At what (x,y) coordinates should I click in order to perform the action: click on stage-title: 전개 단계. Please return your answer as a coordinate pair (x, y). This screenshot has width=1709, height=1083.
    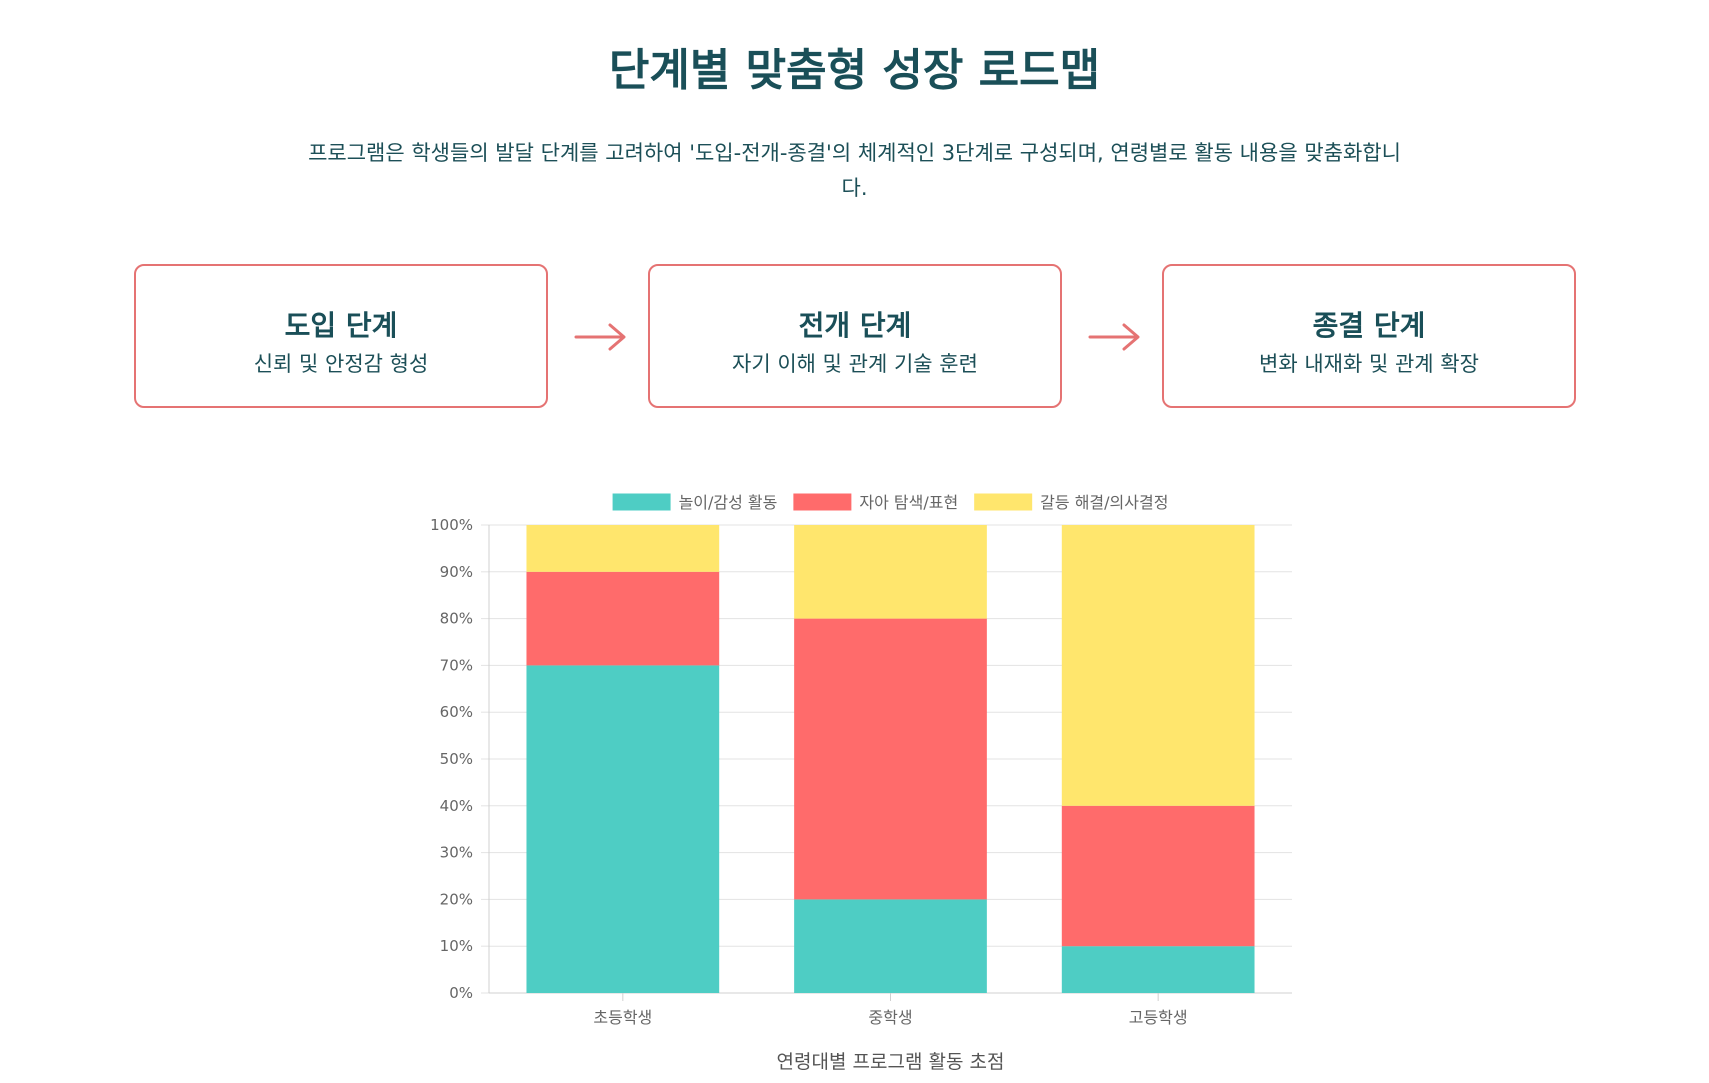
    Looking at the image, I should click on (855, 325).